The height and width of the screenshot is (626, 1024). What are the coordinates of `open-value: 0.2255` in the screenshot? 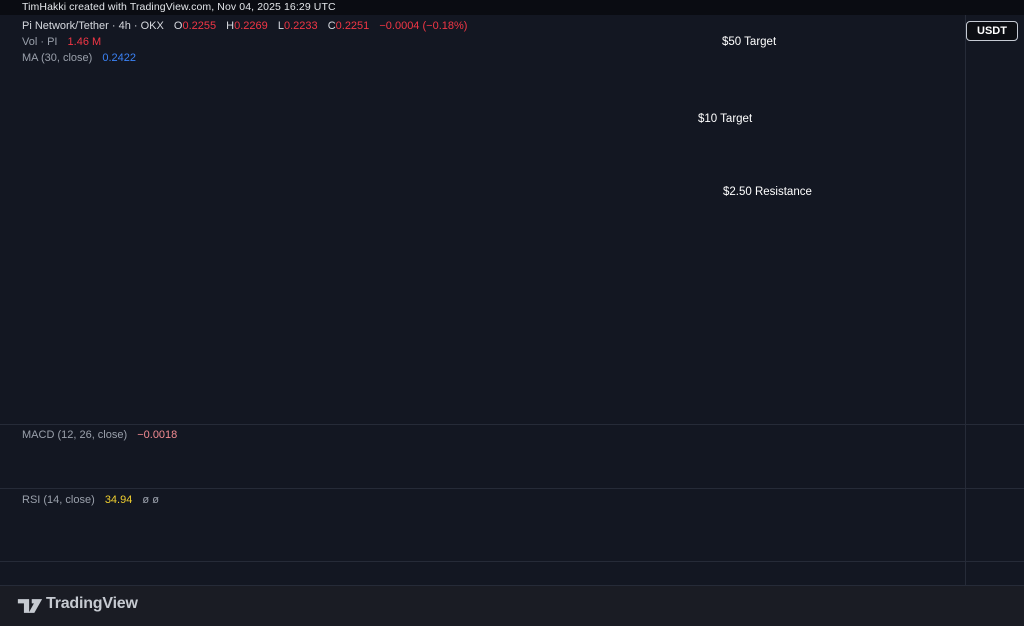 It's located at (199, 26).